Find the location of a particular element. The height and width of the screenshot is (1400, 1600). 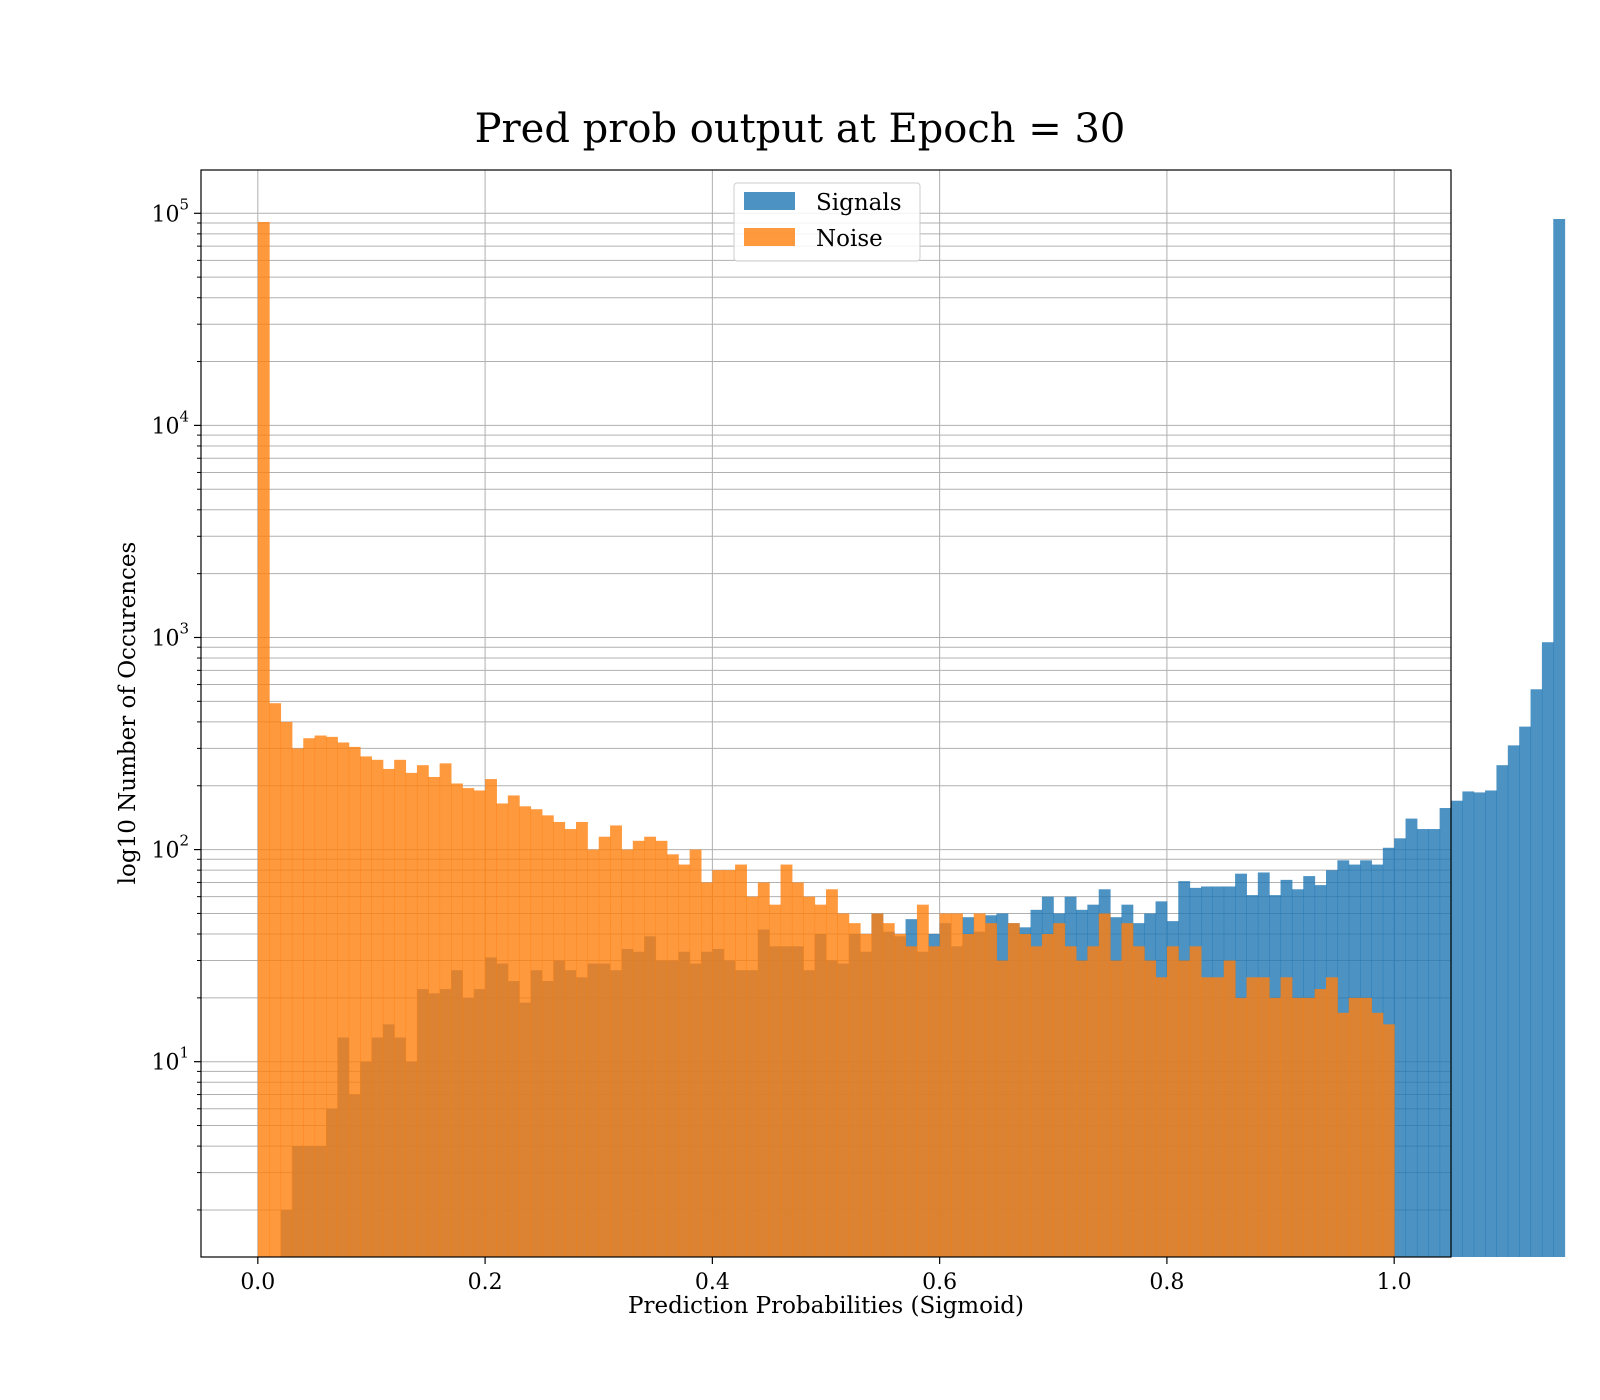

chart-title: Pred prob output at Epoch = 30 is located at coordinates (800, 129).